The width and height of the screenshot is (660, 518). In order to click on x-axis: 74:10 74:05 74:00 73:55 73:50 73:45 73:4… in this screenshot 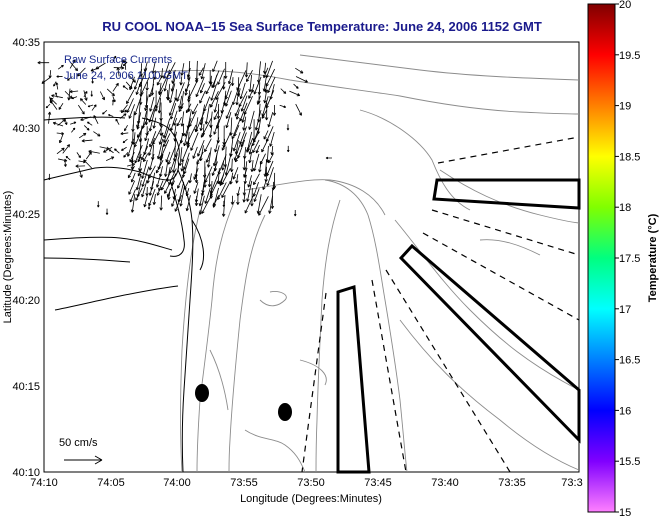, I will do `click(306, 491)`.